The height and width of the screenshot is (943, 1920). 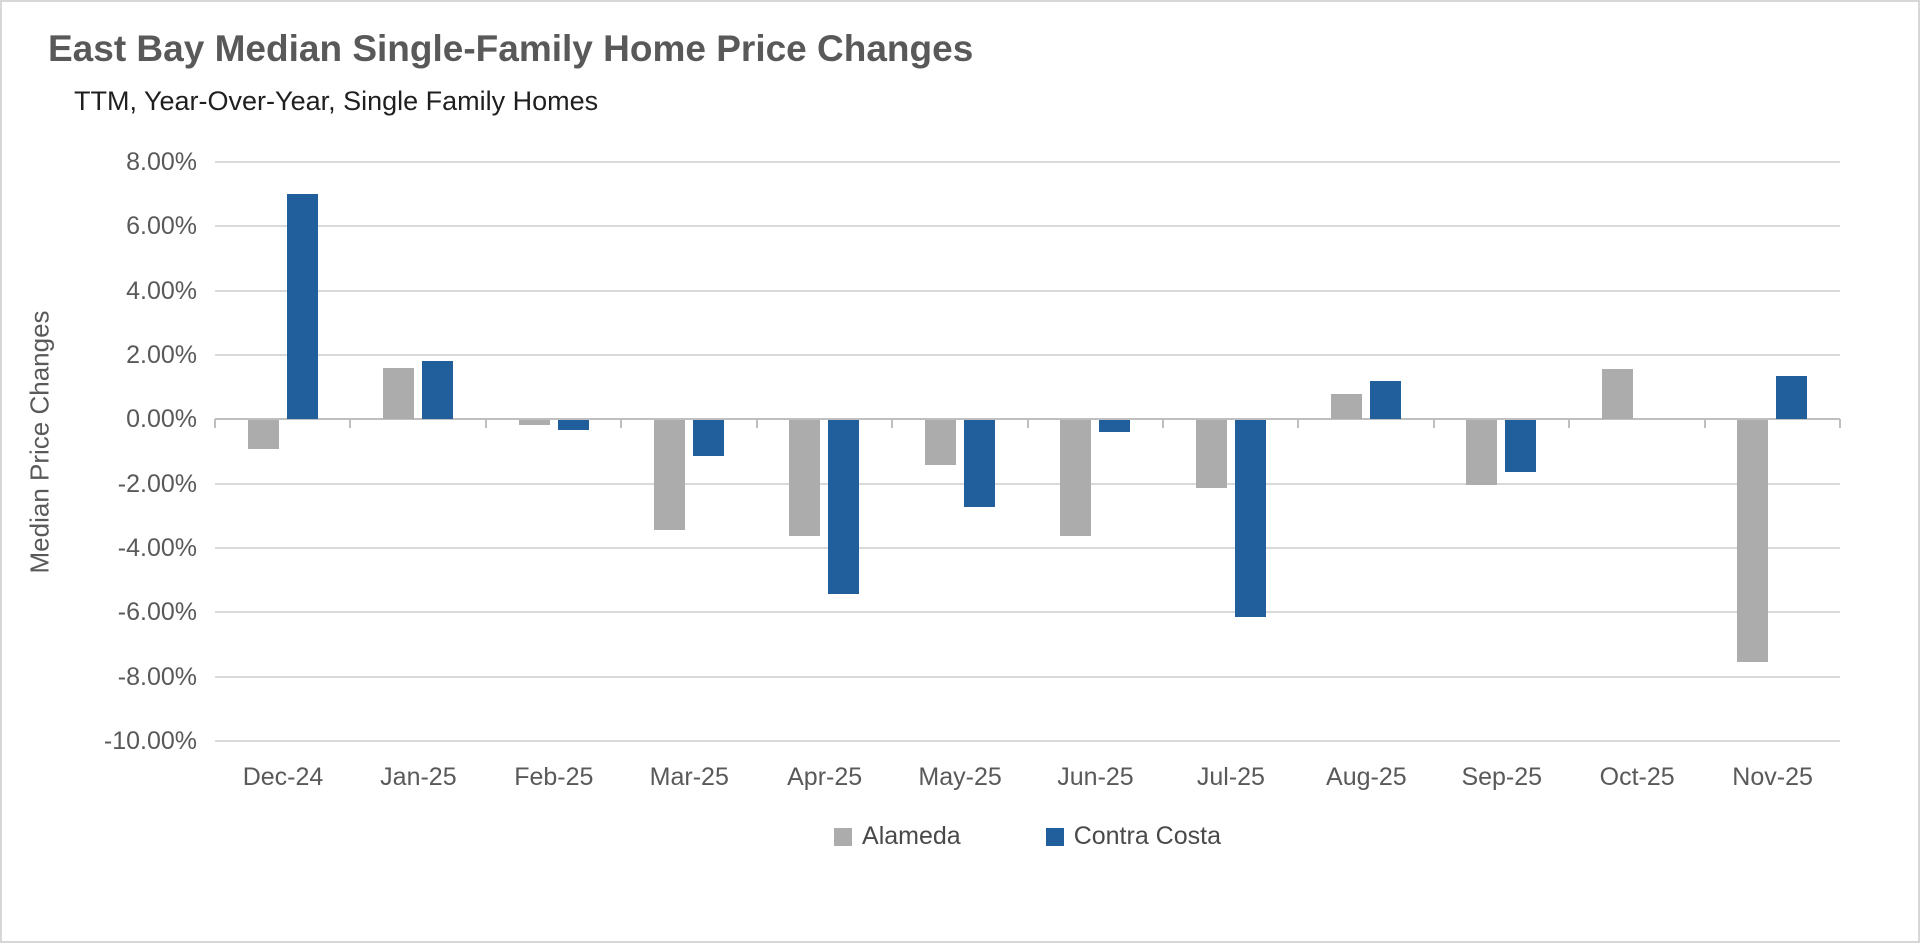 What do you see at coordinates (150, 741) in the screenshot?
I see `y-tick-label: -10.00%` at bounding box center [150, 741].